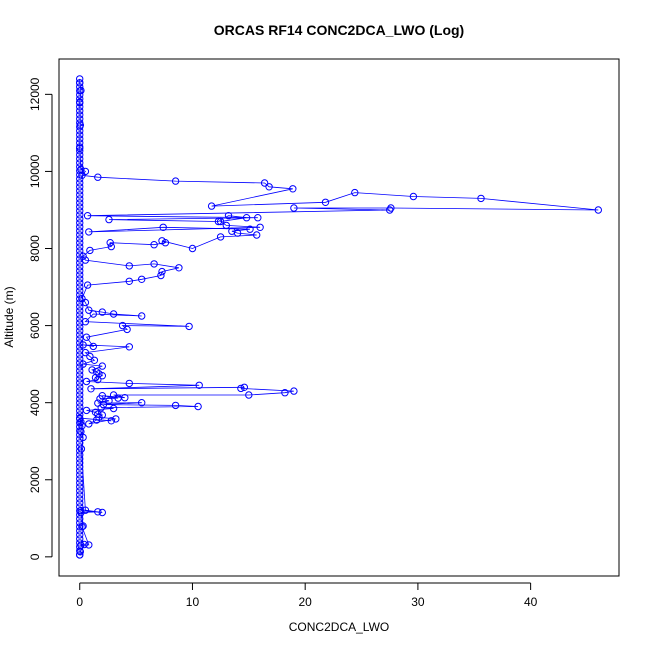 The width and height of the screenshot is (650, 650). I want to click on x-axis: 0 10 20 30 40, so click(307, 595).